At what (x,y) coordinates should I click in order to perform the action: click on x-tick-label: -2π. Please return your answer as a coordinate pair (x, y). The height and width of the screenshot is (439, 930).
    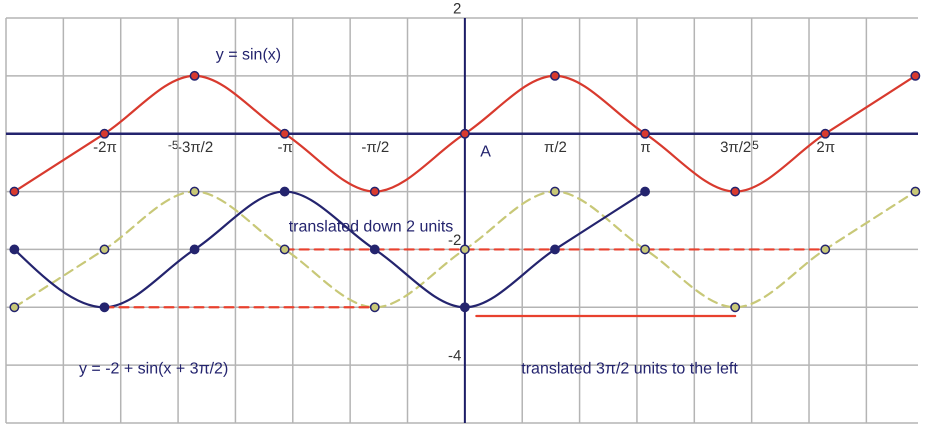
    Looking at the image, I should click on (105, 147).